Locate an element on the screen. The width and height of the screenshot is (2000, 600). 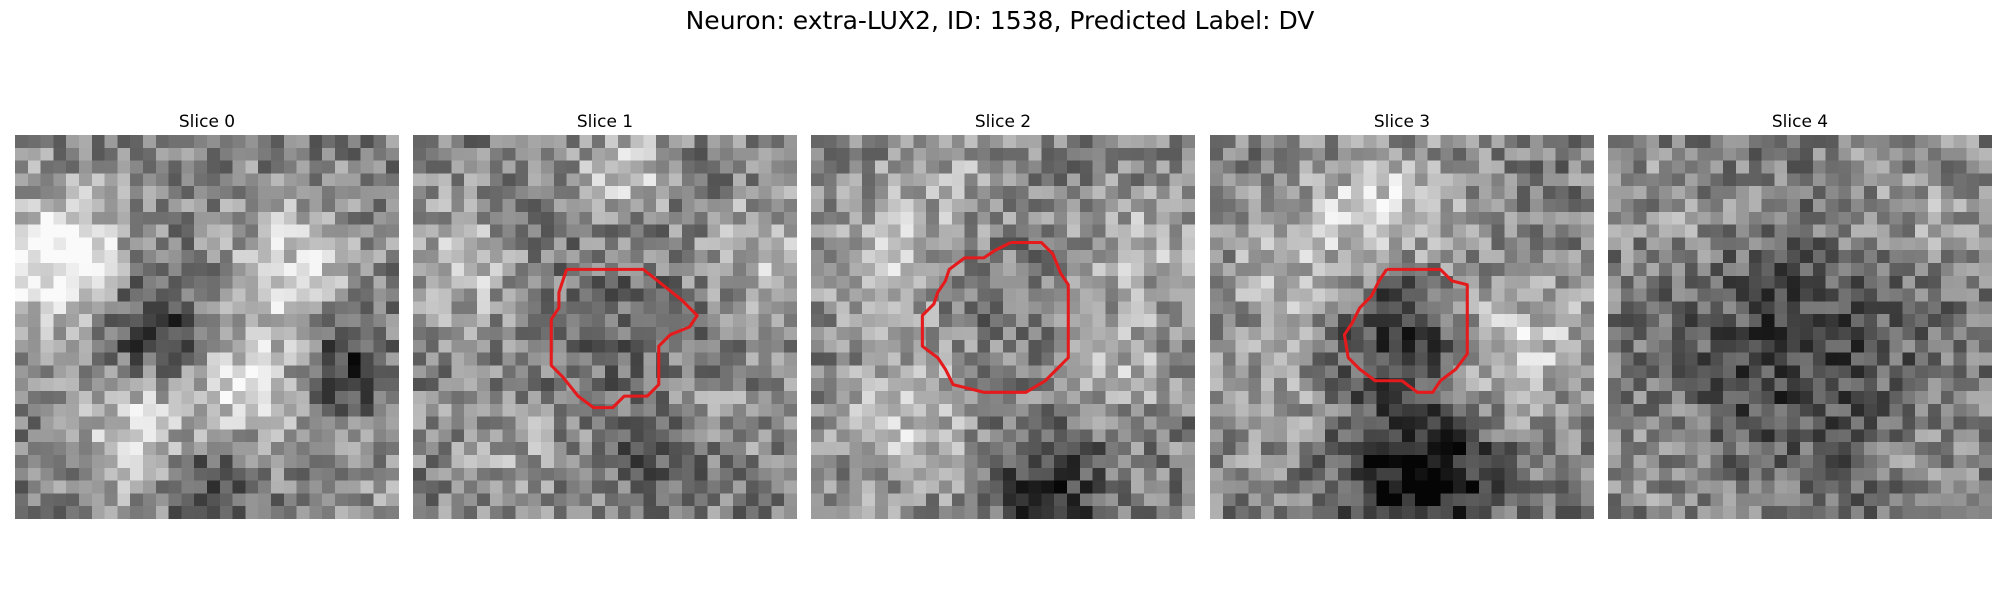
slice-panel-2: Slice 2 is located at coordinates (1003, 314).